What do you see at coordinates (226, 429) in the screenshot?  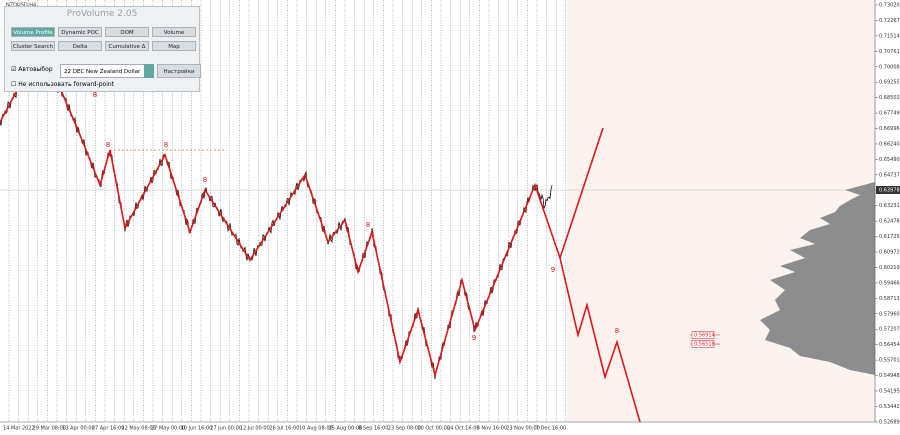 I see `time-label: 27 Jun 00:00` at bounding box center [226, 429].